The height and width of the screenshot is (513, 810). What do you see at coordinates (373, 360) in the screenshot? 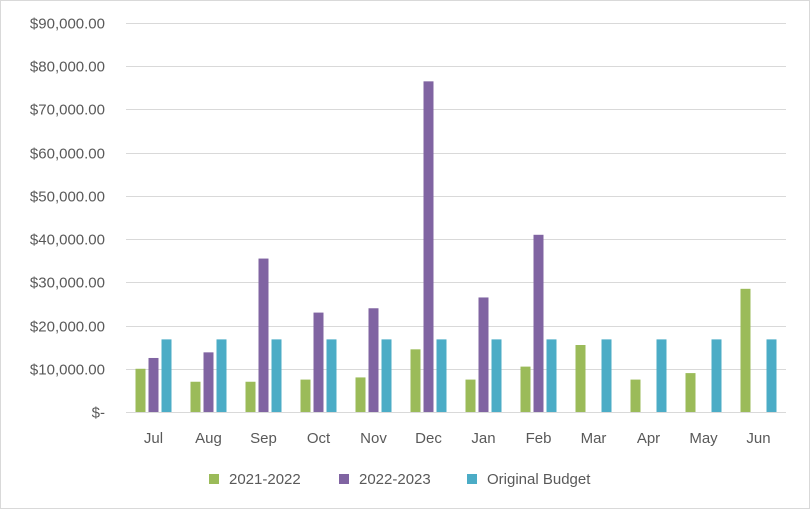
I see `bar-2022-2023-nov` at bounding box center [373, 360].